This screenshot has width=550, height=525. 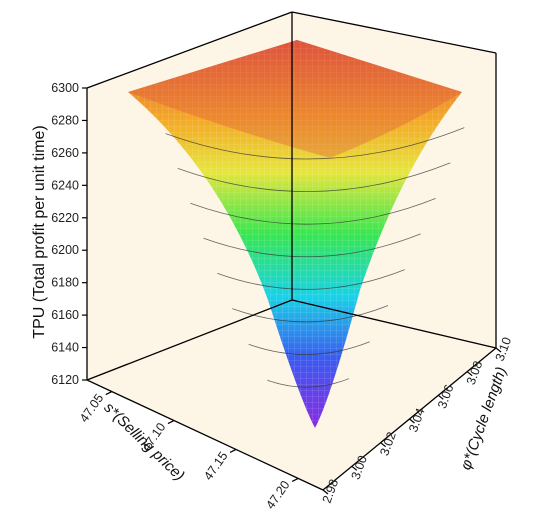 What do you see at coordinates (215, 466) in the screenshot?
I see `x-tick-label: 47.15` at bounding box center [215, 466].